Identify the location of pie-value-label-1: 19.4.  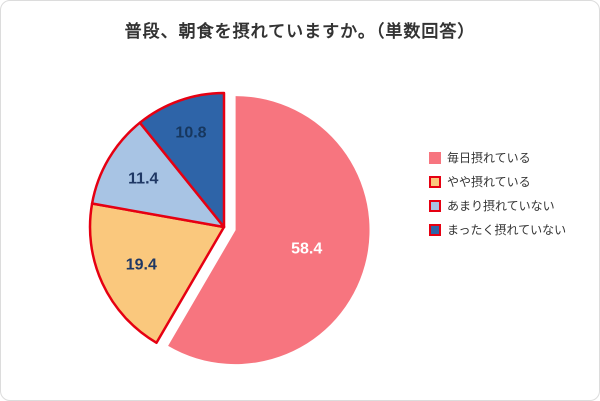
(141, 265).